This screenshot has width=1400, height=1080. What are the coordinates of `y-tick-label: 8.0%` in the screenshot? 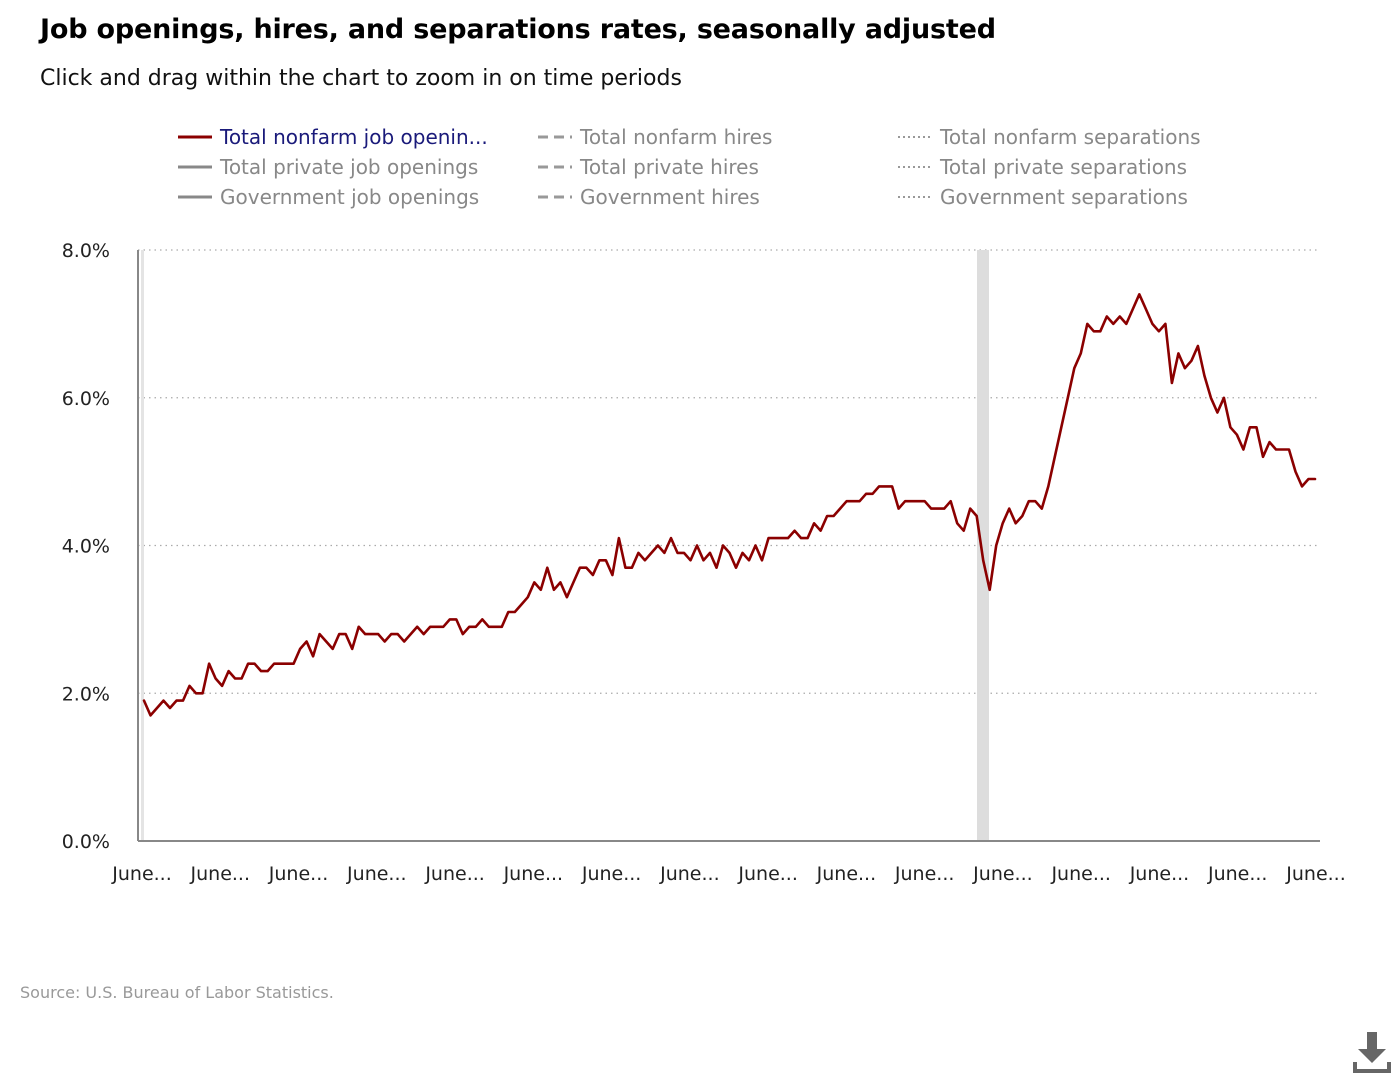 It's located at (86, 251).